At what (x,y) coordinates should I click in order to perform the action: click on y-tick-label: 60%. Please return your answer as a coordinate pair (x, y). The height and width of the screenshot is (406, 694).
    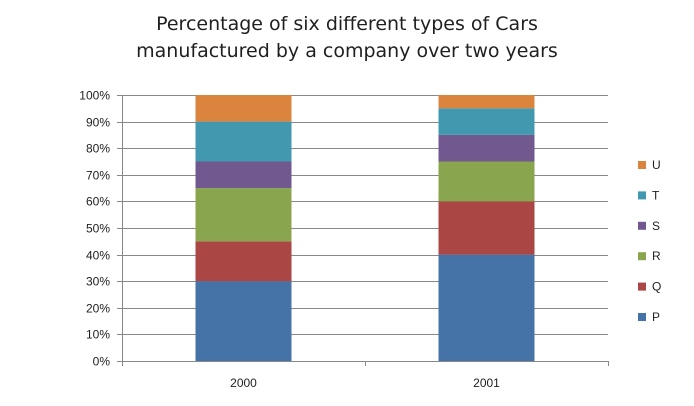
    Looking at the image, I should click on (98, 202).